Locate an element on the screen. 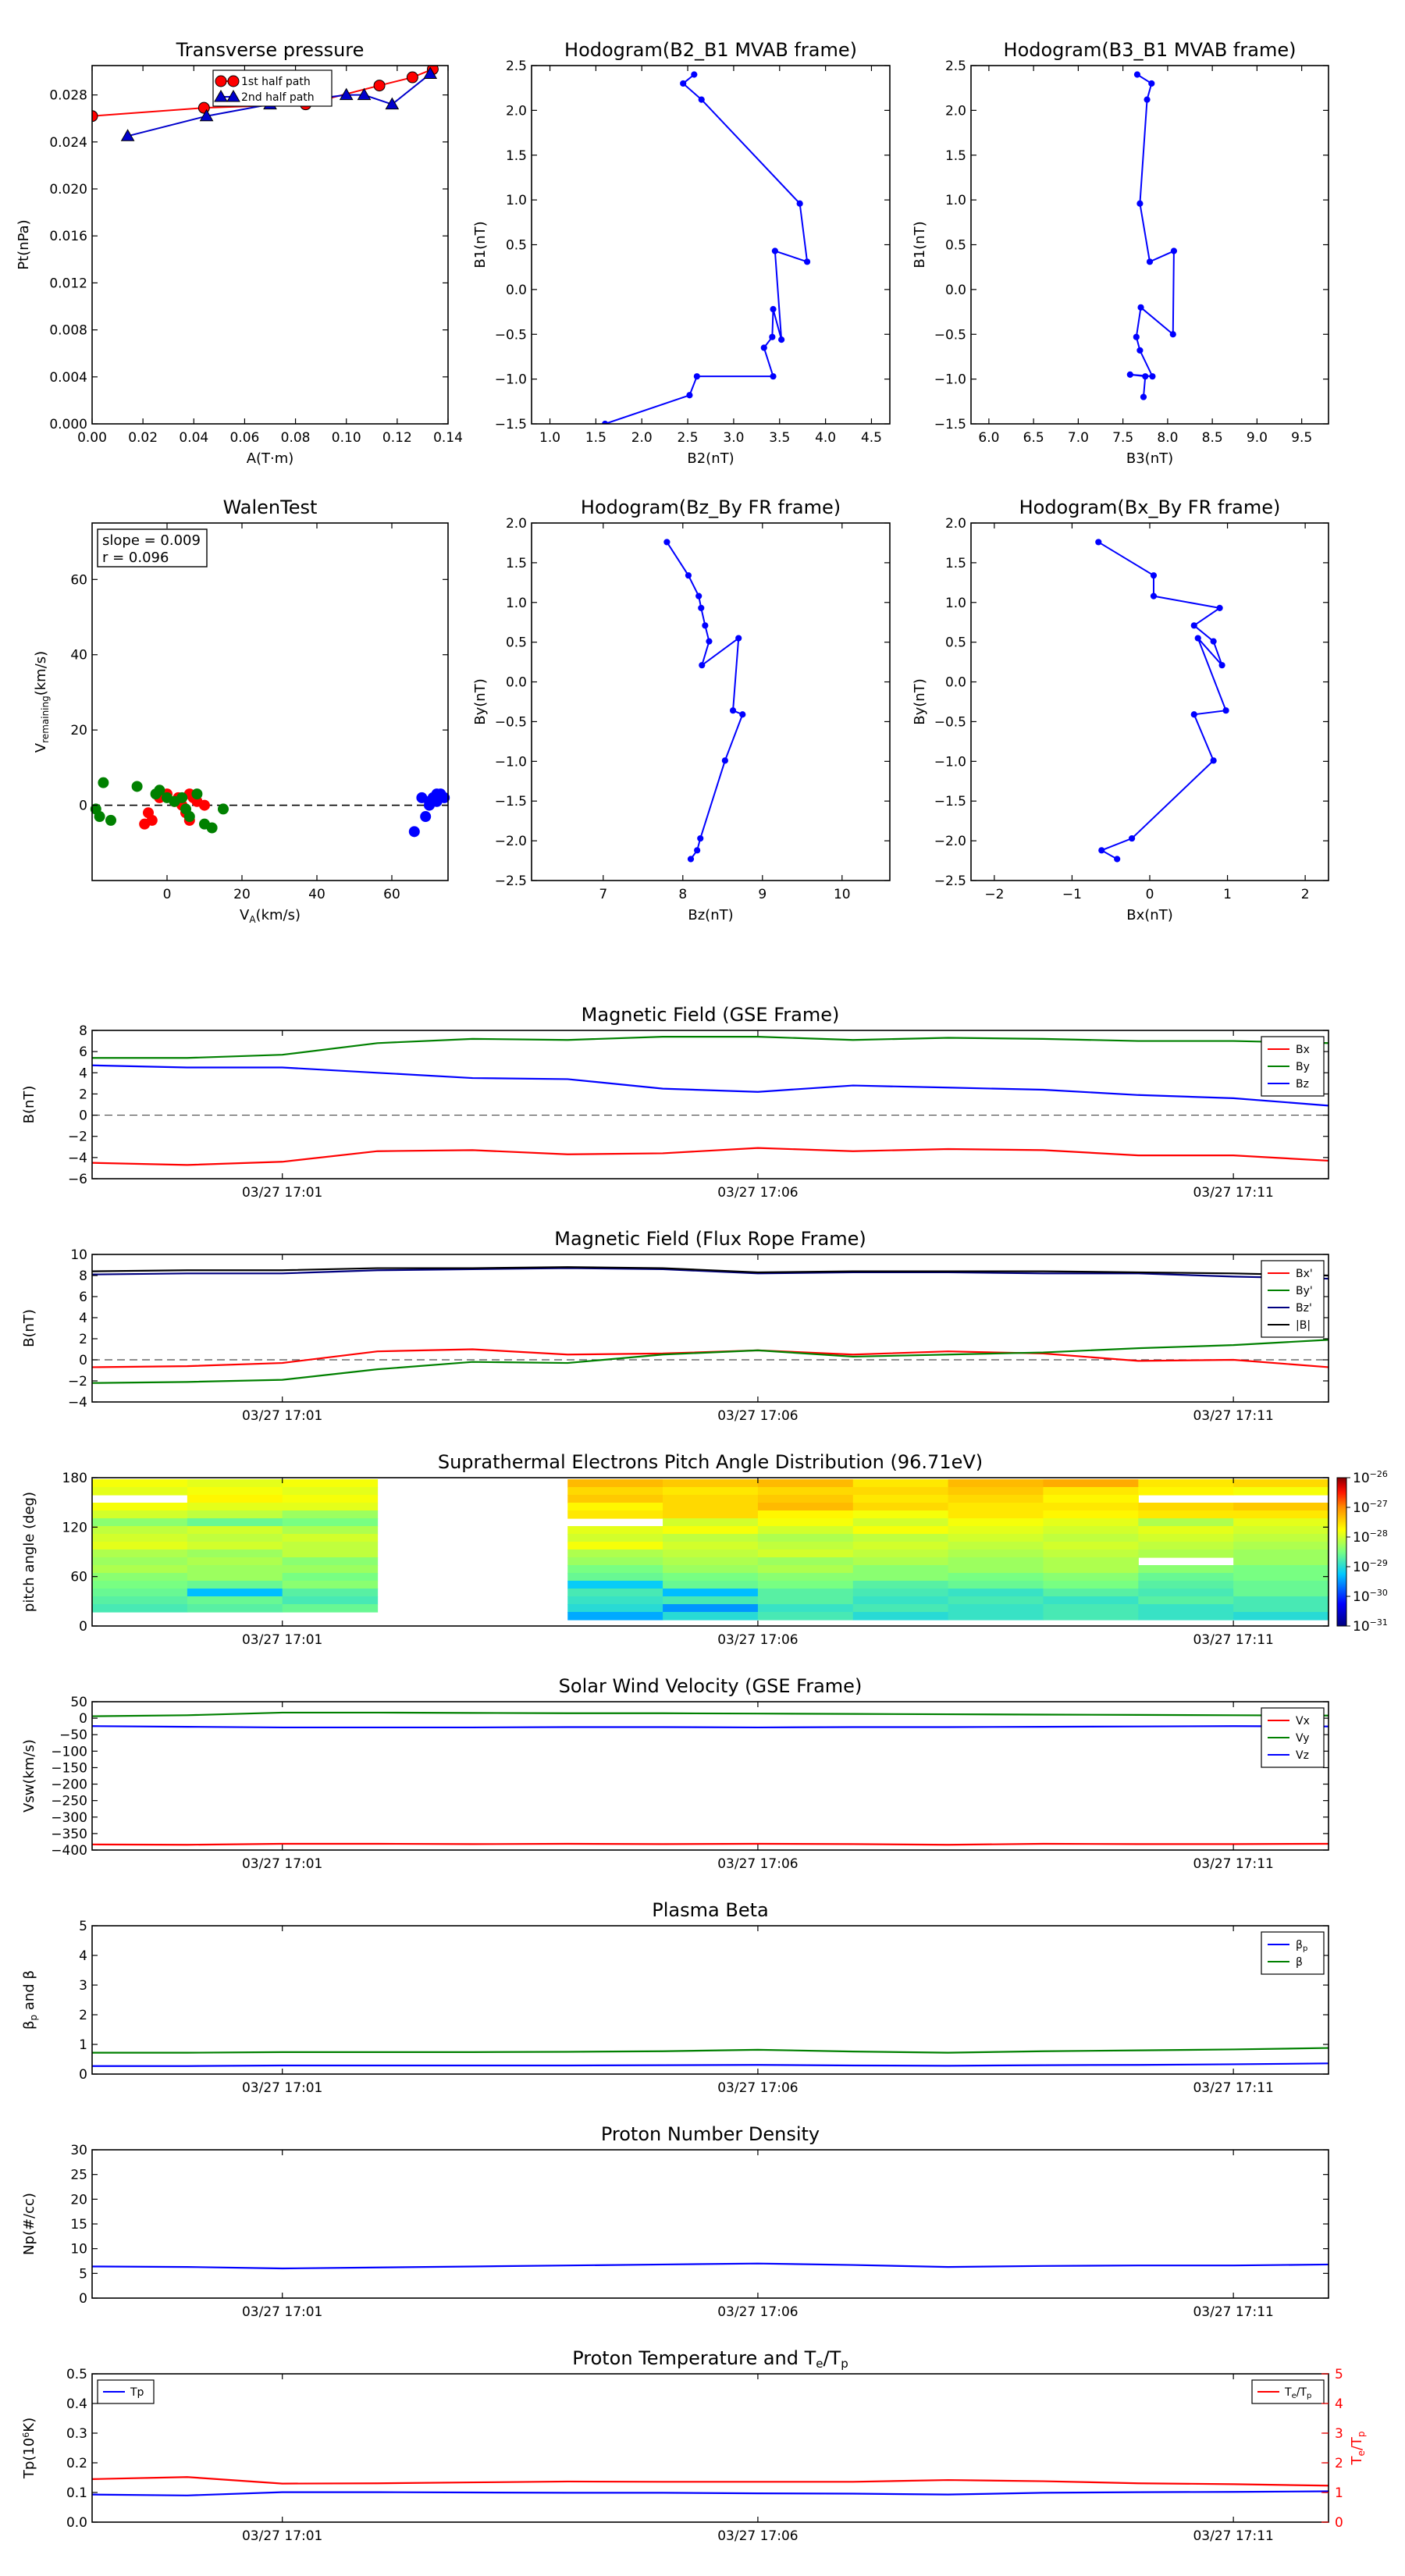 The height and width of the screenshot is (2576, 1405). chart-title: Hodogram(Bz_By FR frame) is located at coordinates (711, 507).